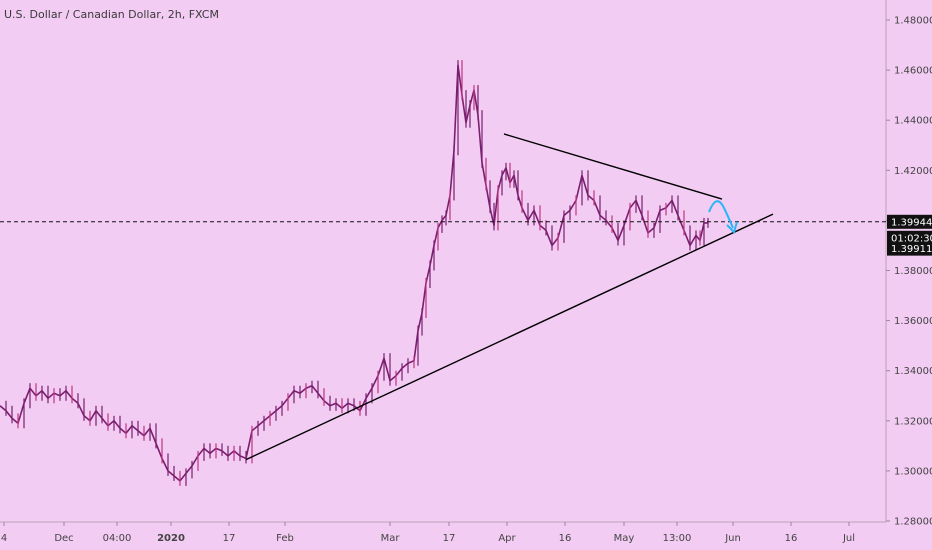 This screenshot has height=550, width=932. What do you see at coordinates (285, 538) in the screenshot?
I see `x-tick-label: Feb` at bounding box center [285, 538].